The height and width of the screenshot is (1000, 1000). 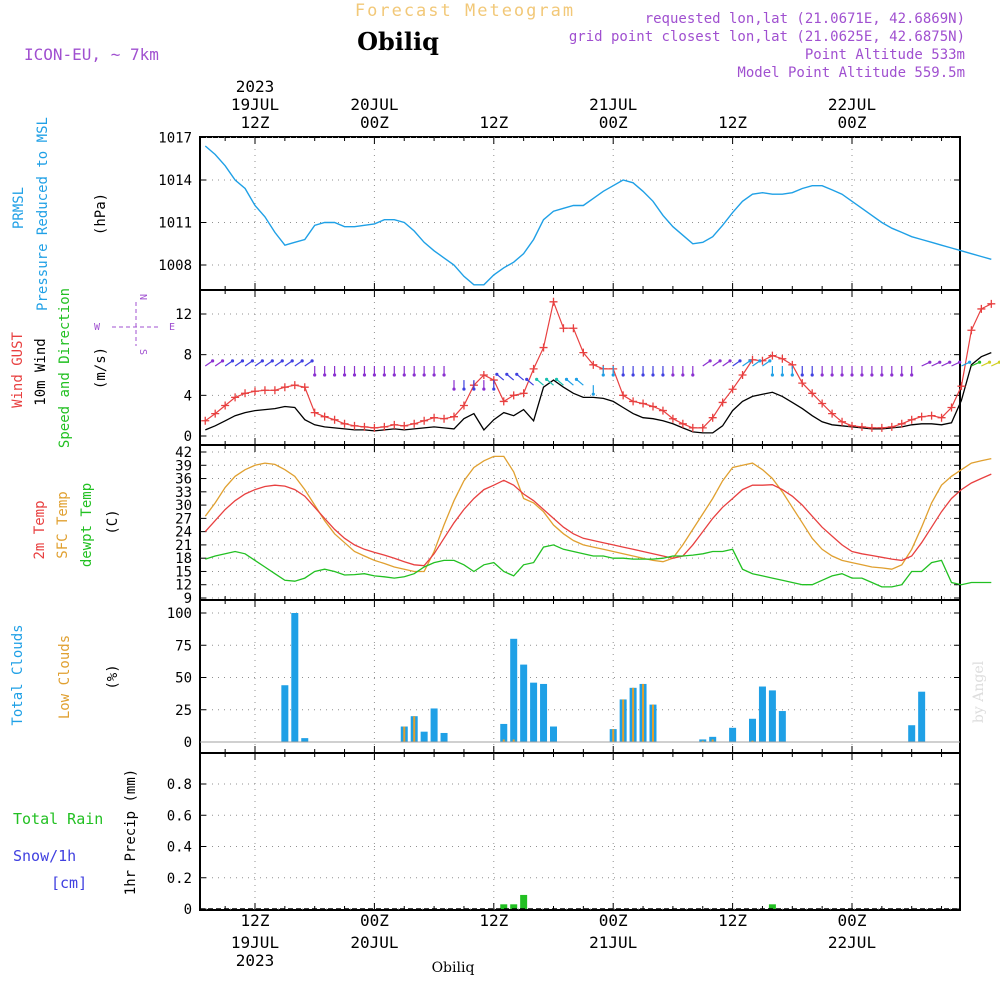 I want to click on ytick-label: 21, so click(x=183, y=546).